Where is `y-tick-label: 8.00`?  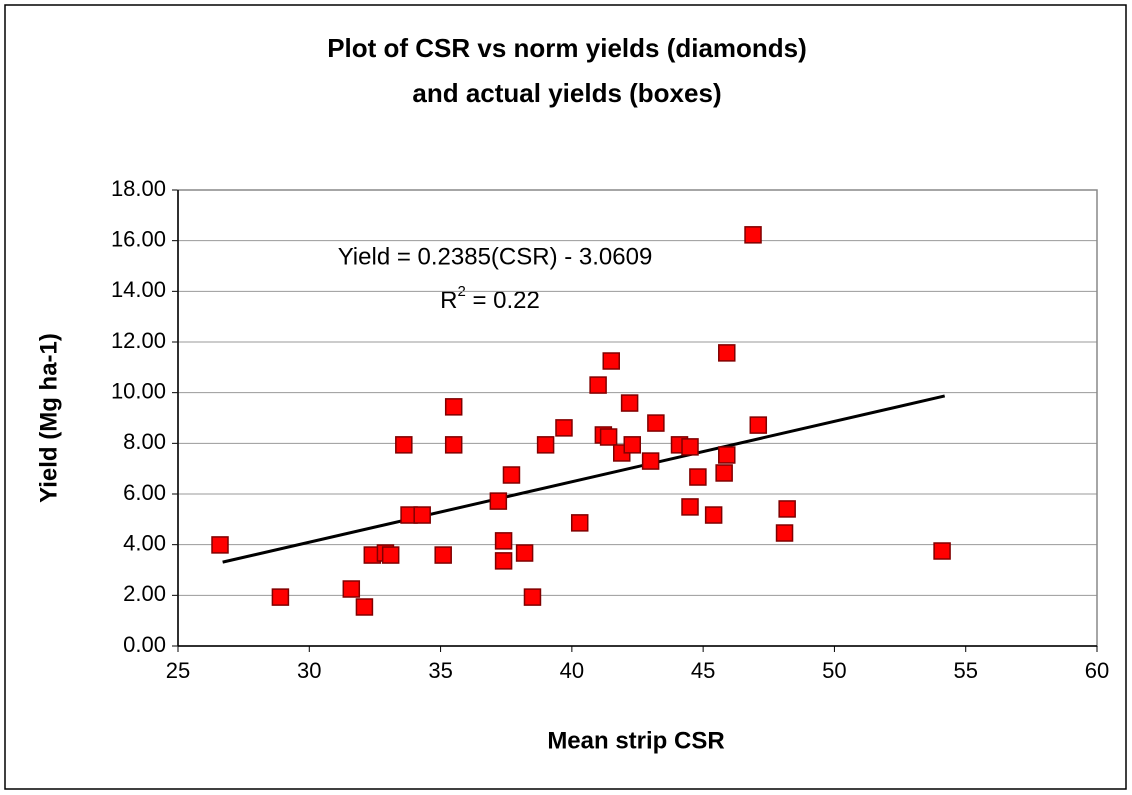 y-tick-label: 8.00 is located at coordinates (144, 441).